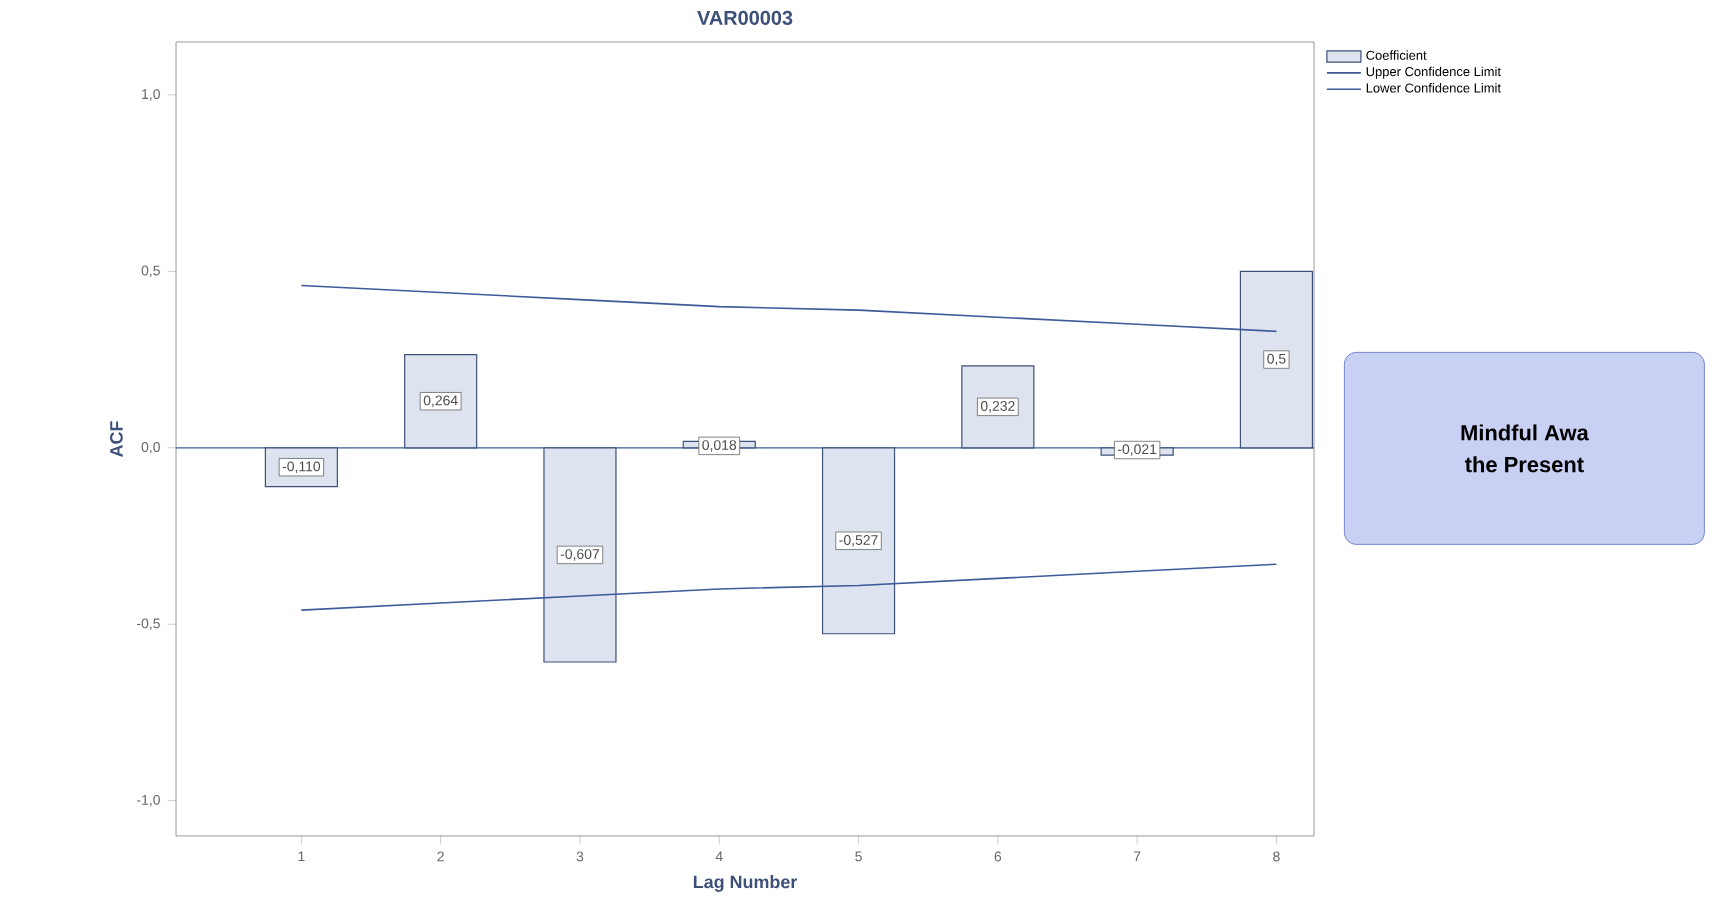  I want to click on chart-title: VAR00003, so click(745, 17).